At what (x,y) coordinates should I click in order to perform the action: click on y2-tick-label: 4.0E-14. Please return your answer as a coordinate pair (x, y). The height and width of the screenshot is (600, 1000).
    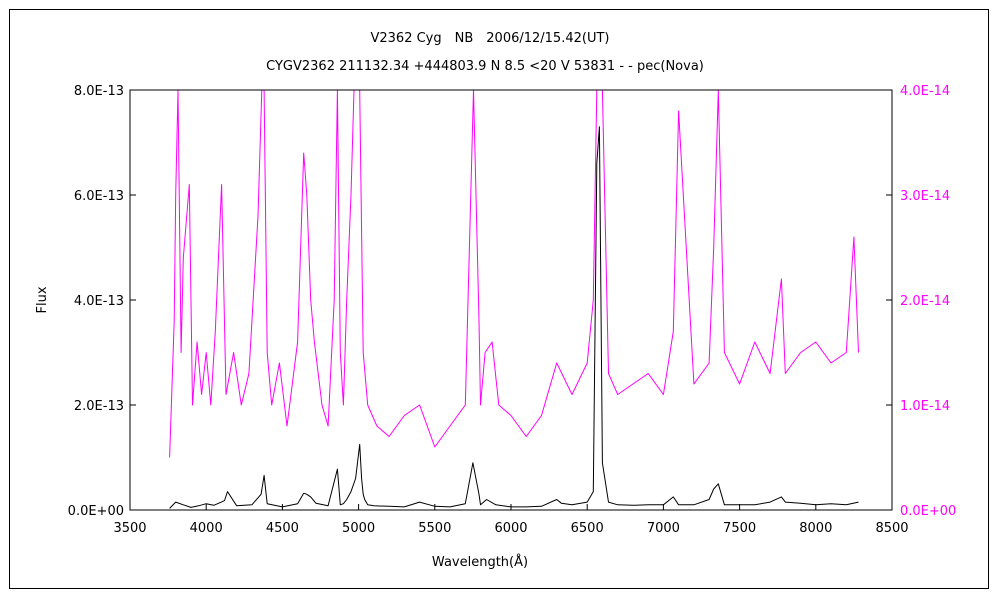
    Looking at the image, I should click on (925, 91).